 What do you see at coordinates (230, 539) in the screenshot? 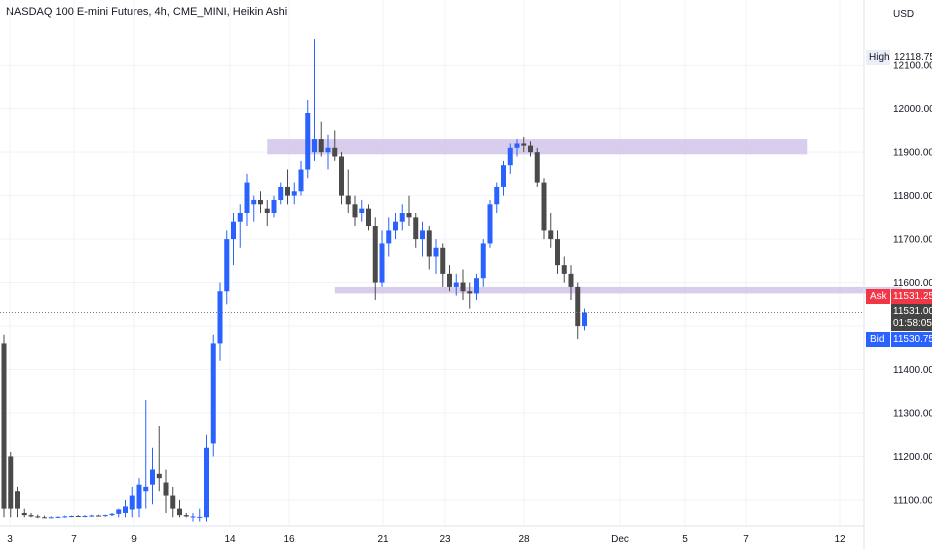
I see `x-tick-label: 14` at bounding box center [230, 539].